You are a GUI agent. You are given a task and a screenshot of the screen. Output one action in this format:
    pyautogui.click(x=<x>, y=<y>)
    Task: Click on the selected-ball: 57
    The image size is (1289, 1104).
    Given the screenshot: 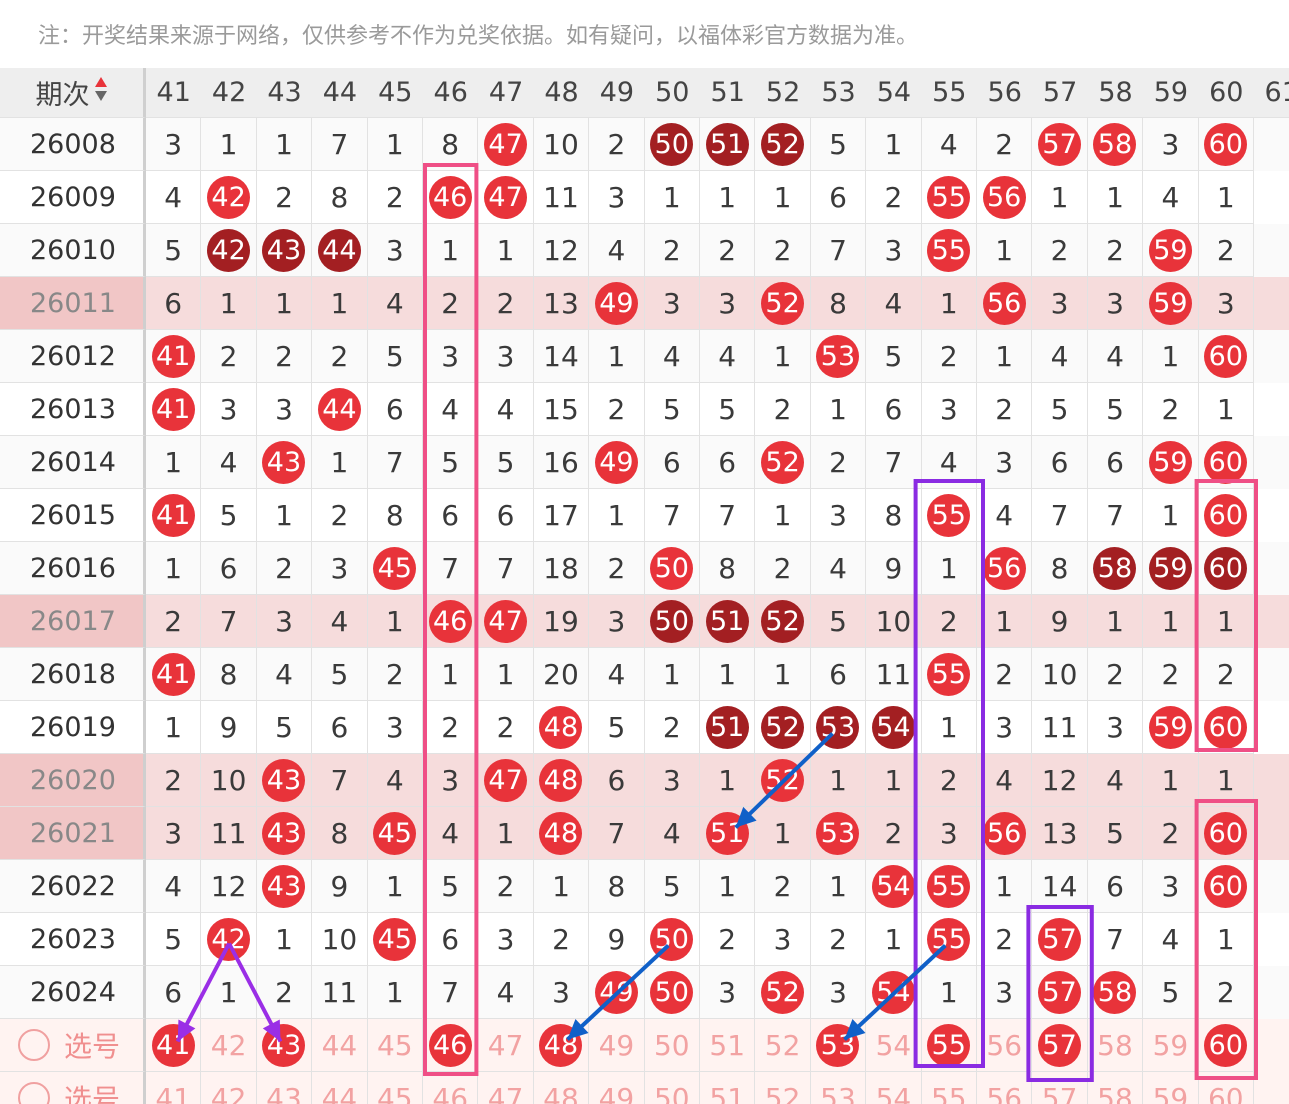 What is the action you would take?
    pyautogui.click(x=1060, y=1045)
    